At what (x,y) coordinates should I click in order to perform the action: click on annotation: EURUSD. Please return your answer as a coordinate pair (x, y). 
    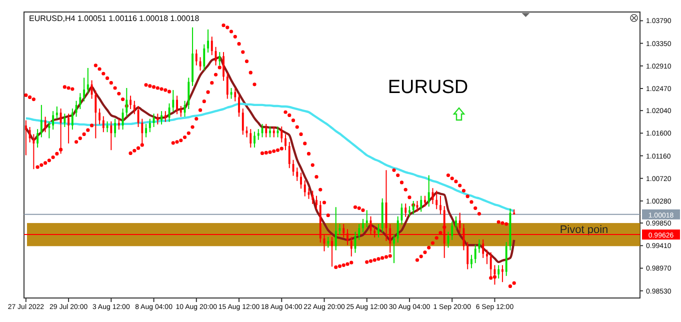
    Looking at the image, I should click on (428, 87).